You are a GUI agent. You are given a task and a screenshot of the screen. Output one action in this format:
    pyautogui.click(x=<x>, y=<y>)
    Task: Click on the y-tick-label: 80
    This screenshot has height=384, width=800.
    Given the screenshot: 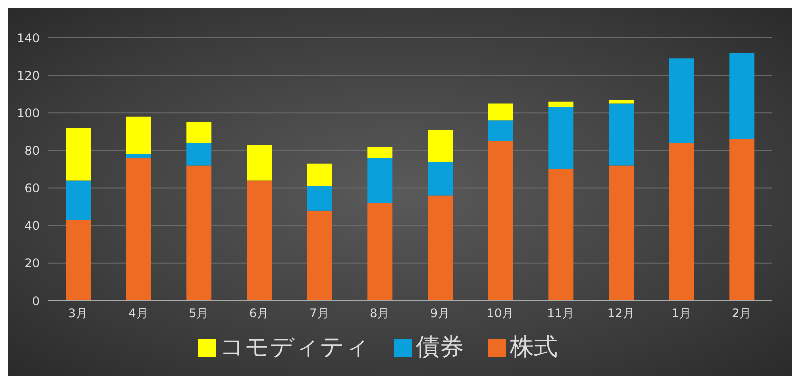 What is the action you would take?
    pyautogui.click(x=32, y=151)
    